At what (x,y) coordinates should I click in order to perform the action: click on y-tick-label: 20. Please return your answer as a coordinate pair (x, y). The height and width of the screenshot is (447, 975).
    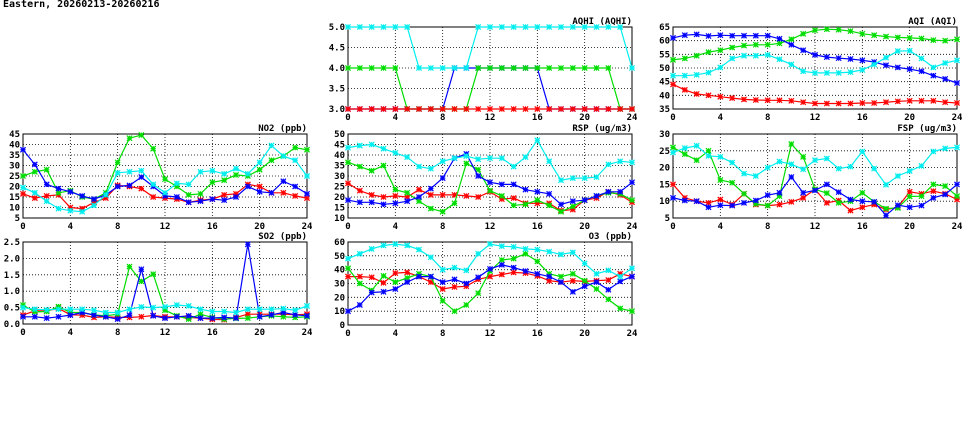
    Looking at the image, I should click on (664, 169).